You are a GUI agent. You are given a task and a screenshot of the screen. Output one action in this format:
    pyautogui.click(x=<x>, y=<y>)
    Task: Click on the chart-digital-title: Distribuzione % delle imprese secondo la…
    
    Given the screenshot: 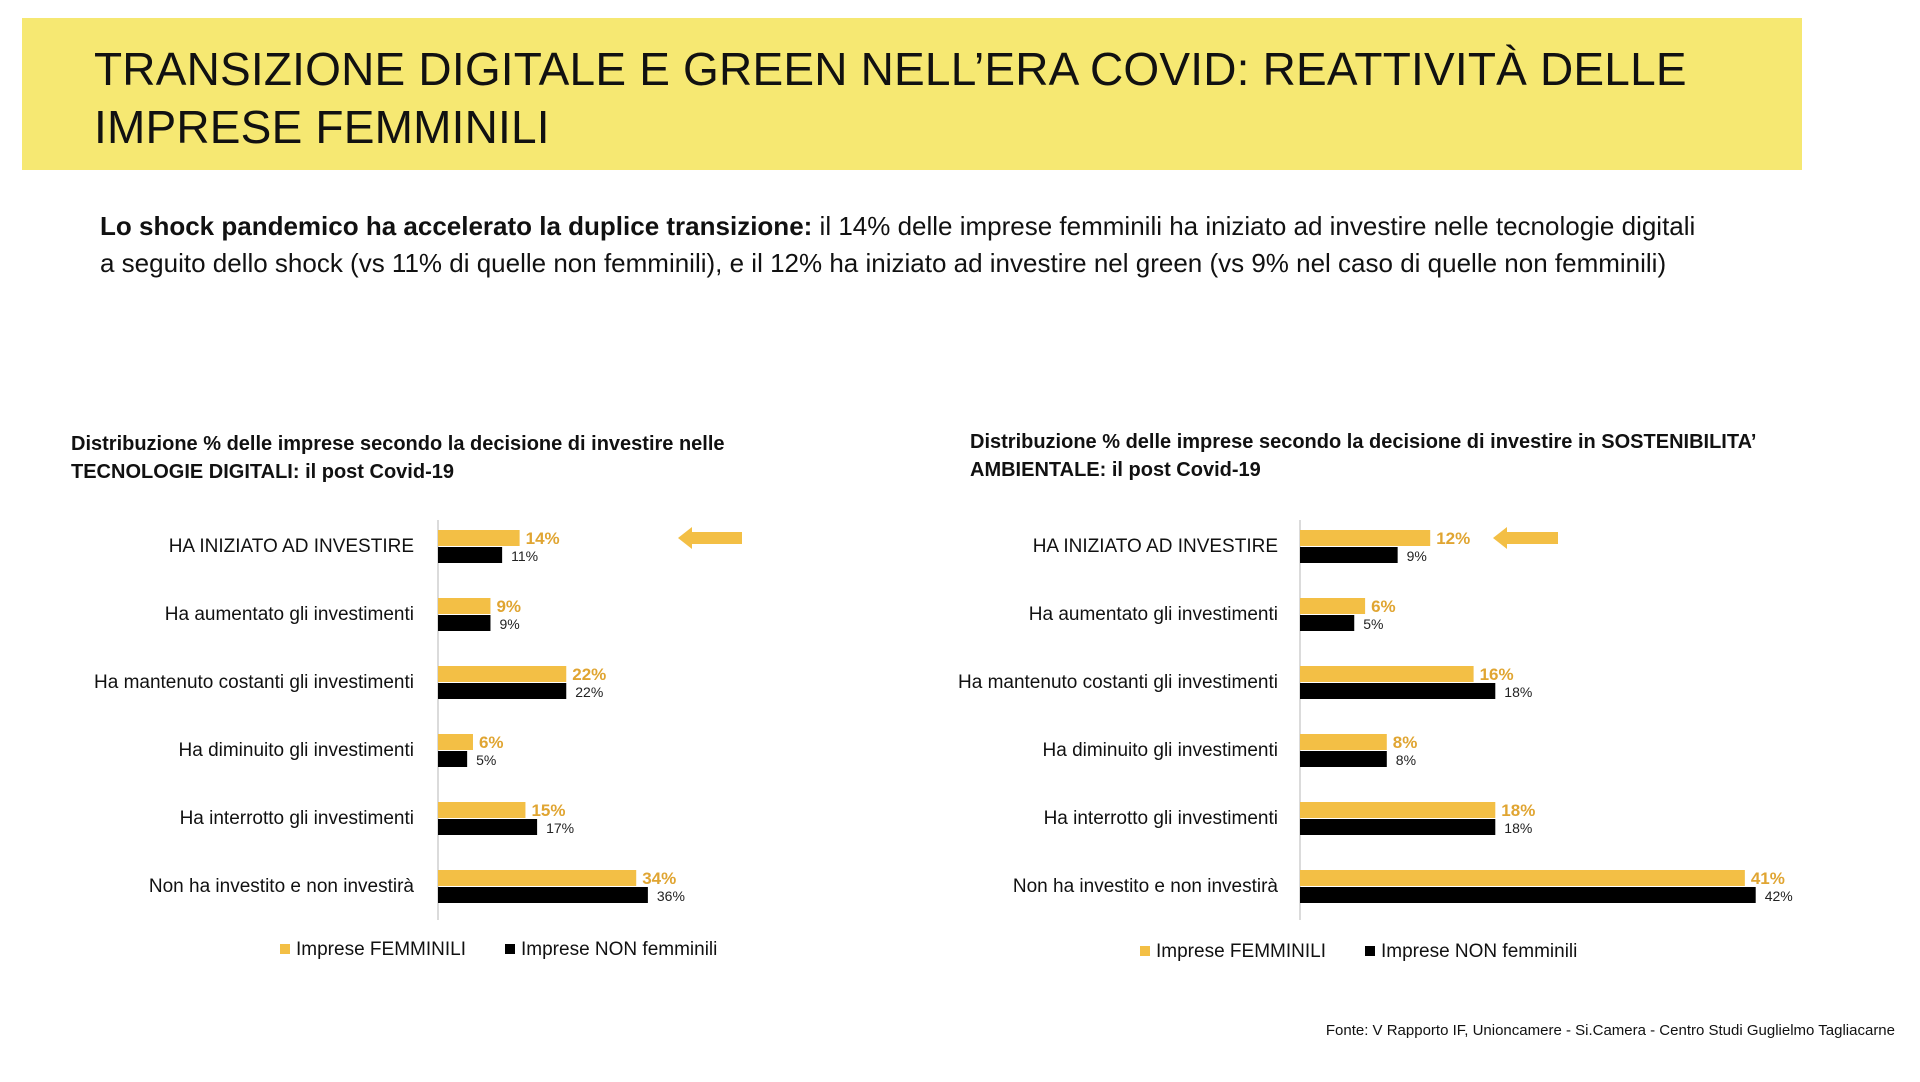 What is the action you would take?
    pyautogui.click(x=398, y=458)
    